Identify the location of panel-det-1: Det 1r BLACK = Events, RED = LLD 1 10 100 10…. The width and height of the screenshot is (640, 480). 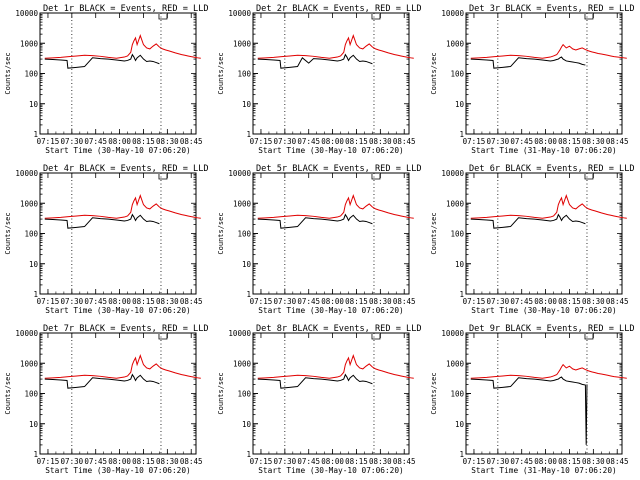
(106, 79).